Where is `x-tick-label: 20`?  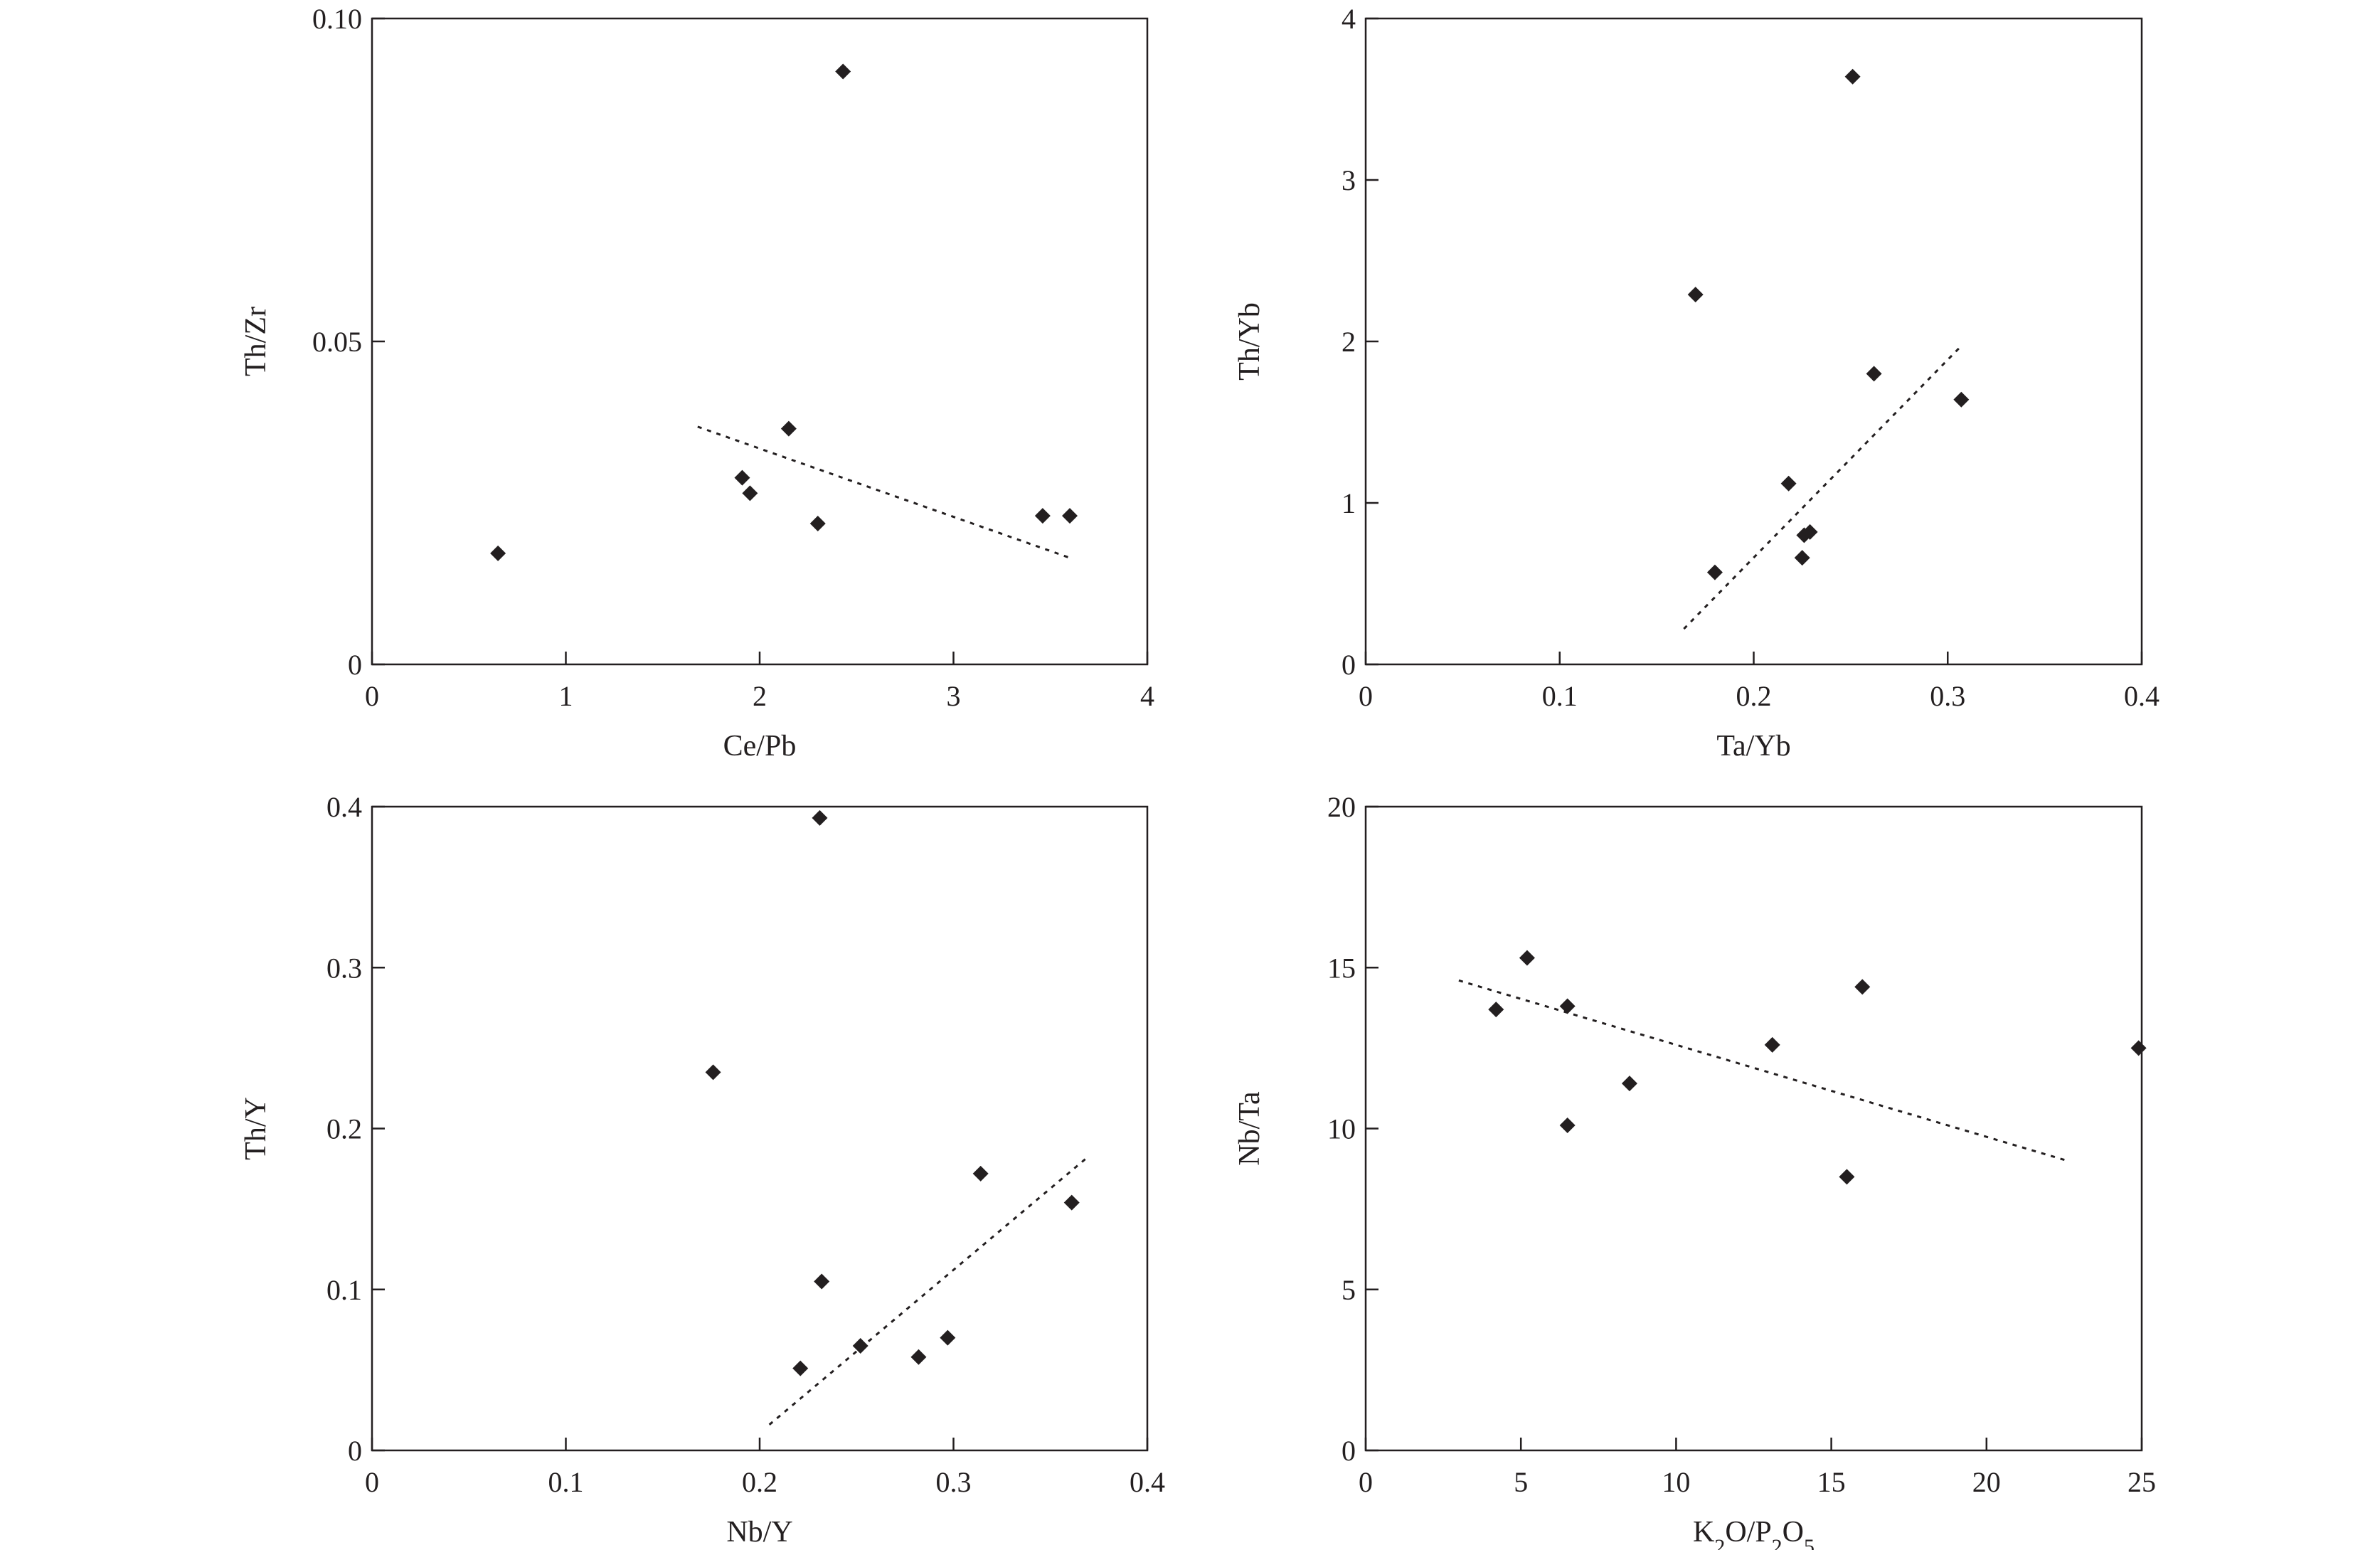 x-tick-label: 20 is located at coordinates (1986, 1482).